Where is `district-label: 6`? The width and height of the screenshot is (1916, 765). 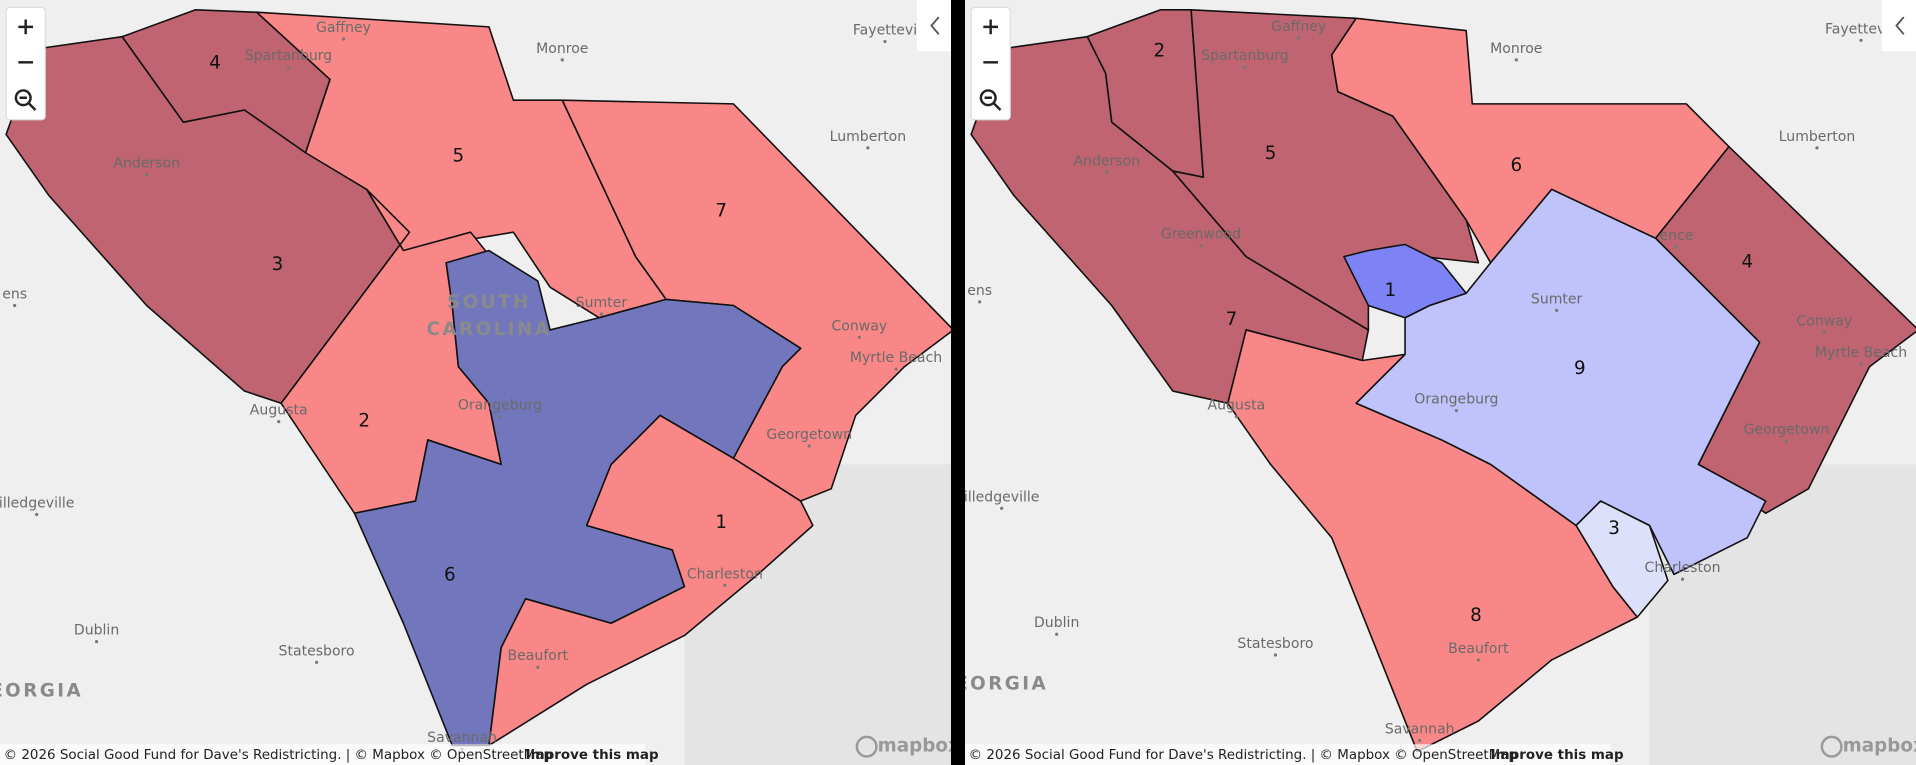
district-label: 6 is located at coordinates (450, 575).